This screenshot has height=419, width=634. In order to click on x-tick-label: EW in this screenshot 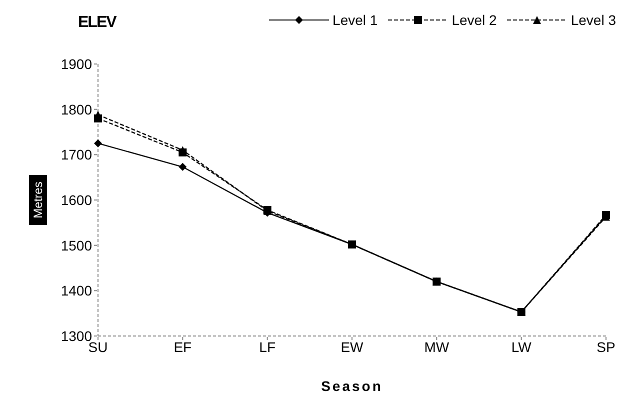, I will do `click(352, 346)`.